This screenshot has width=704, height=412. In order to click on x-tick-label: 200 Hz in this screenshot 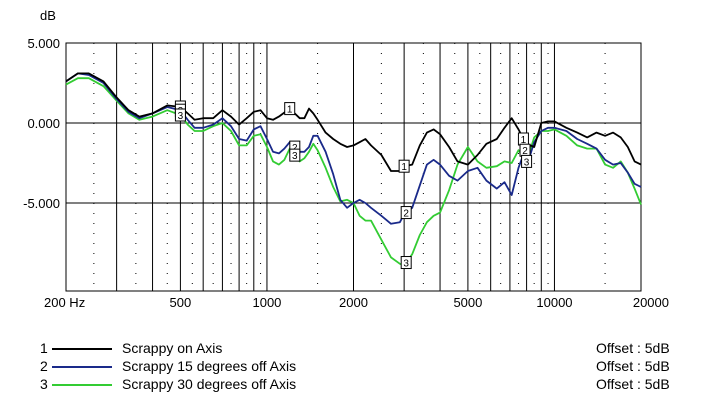, I will do `click(64, 302)`.